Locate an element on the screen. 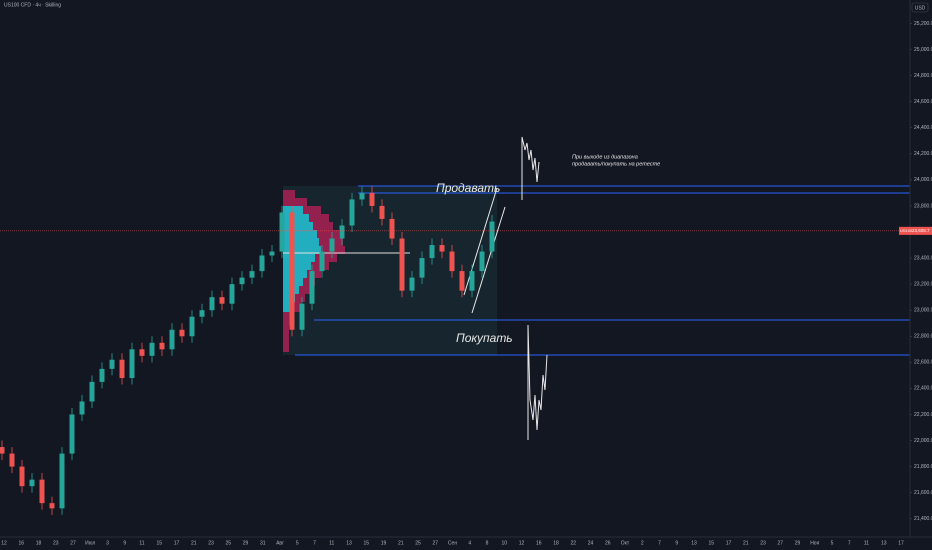 The height and width of the screenshot is (550, 932). x-tick-label: 2 is located at coordinates (642, 543).